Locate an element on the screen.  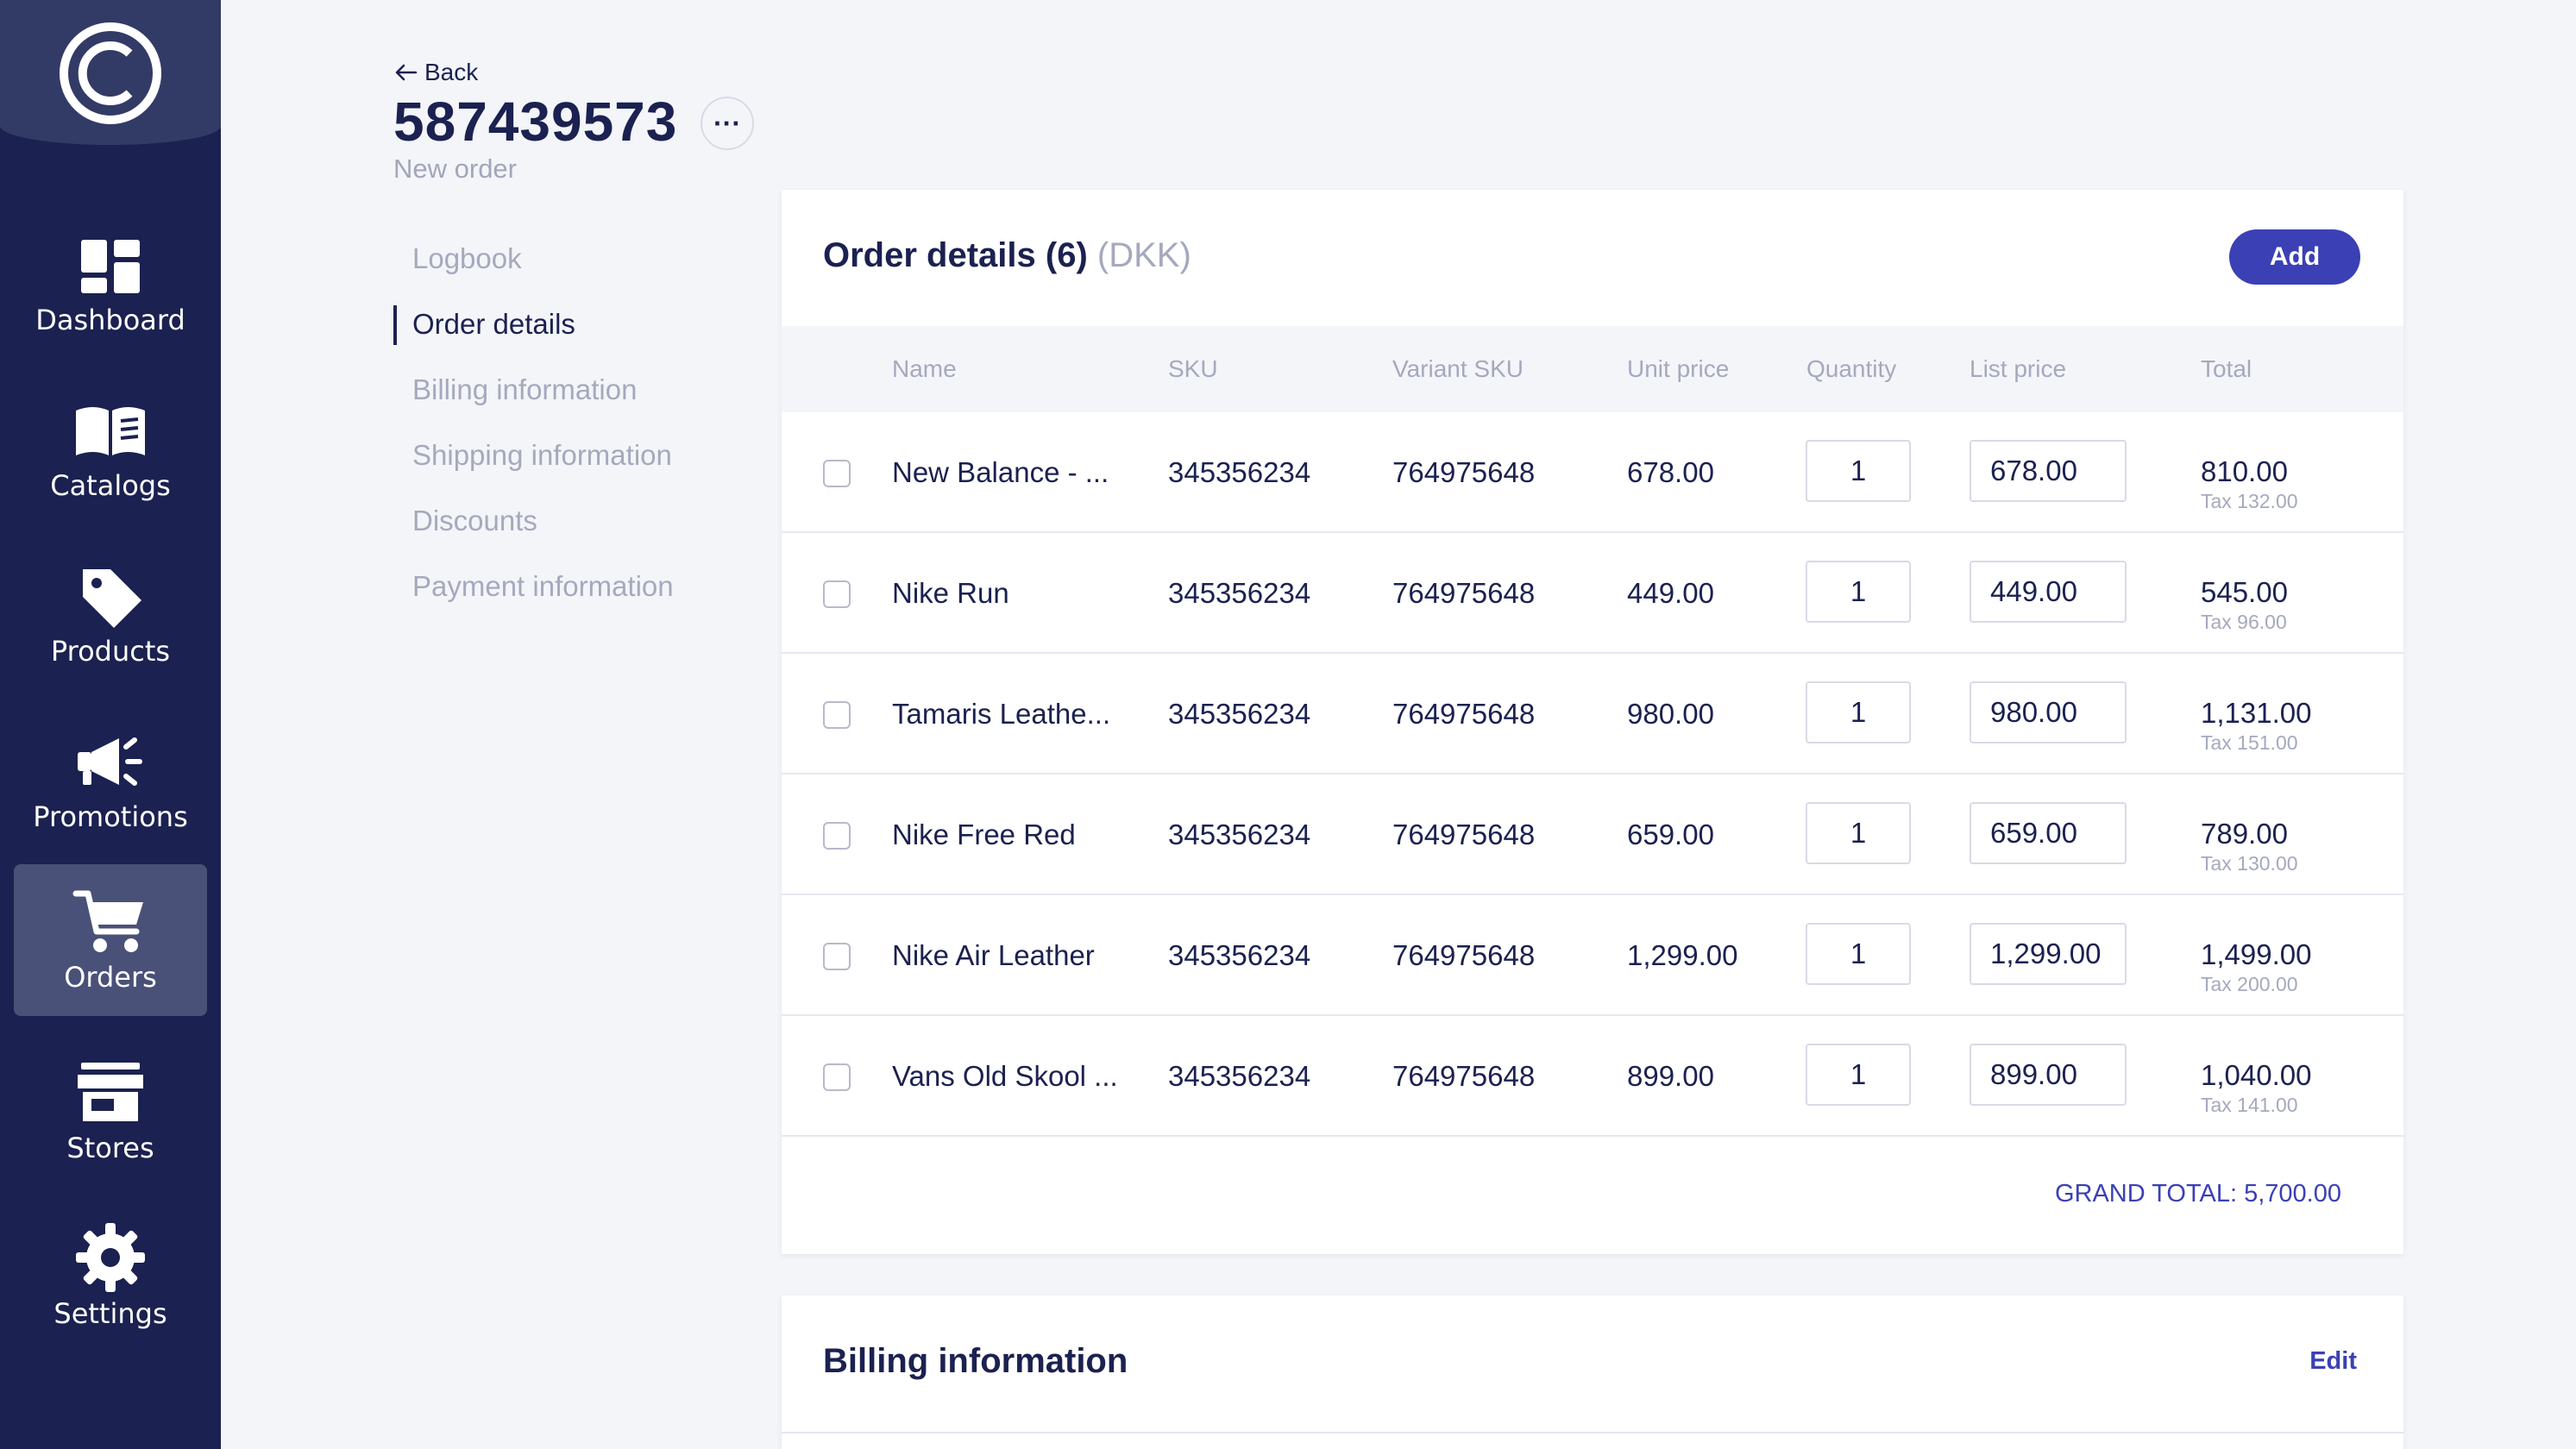
cell-tax: Tax 141.00 is located at coordinates (2249, 1105).